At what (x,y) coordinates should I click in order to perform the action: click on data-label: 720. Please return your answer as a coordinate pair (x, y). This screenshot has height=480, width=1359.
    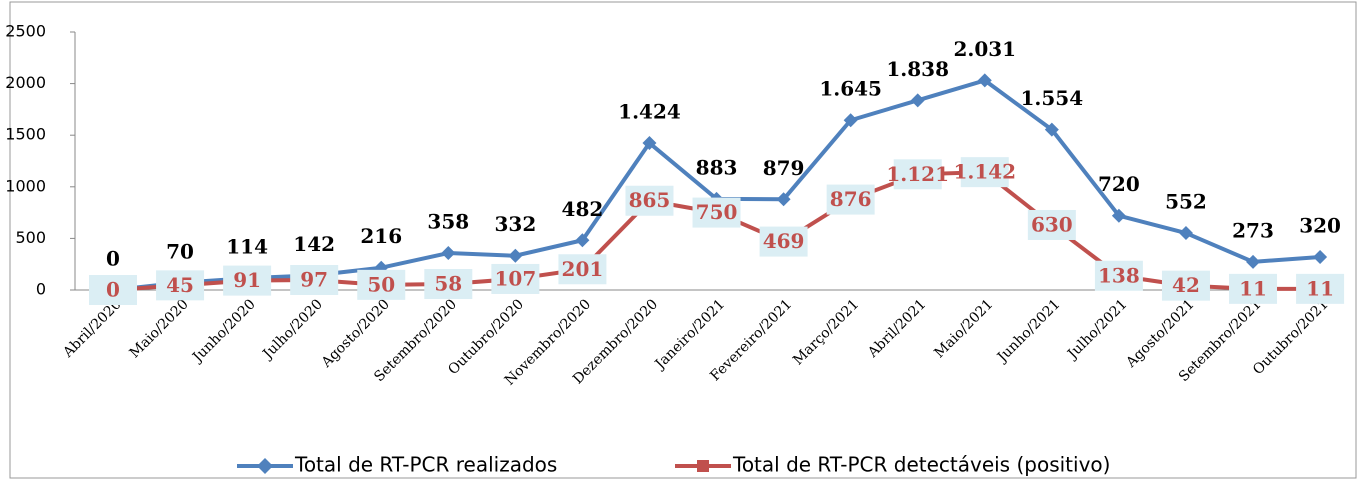
    Looking at the image, I should click on (1119, 184).